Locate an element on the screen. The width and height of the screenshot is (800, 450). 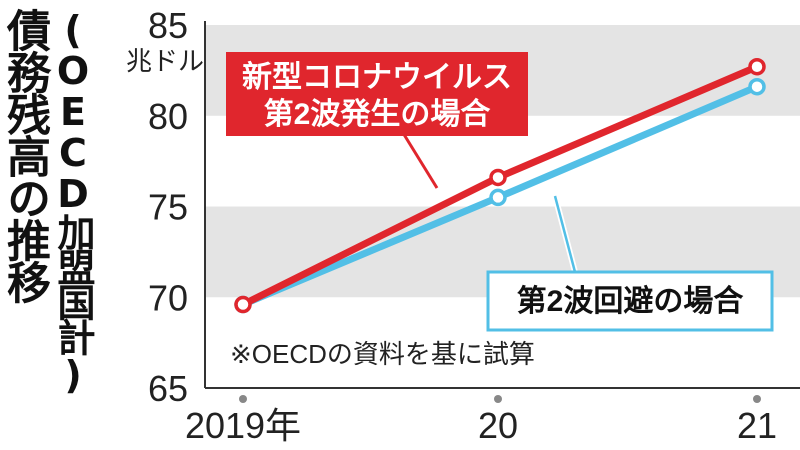
series-label: 新型コロナウイルス is located at coordinates (377, 77).